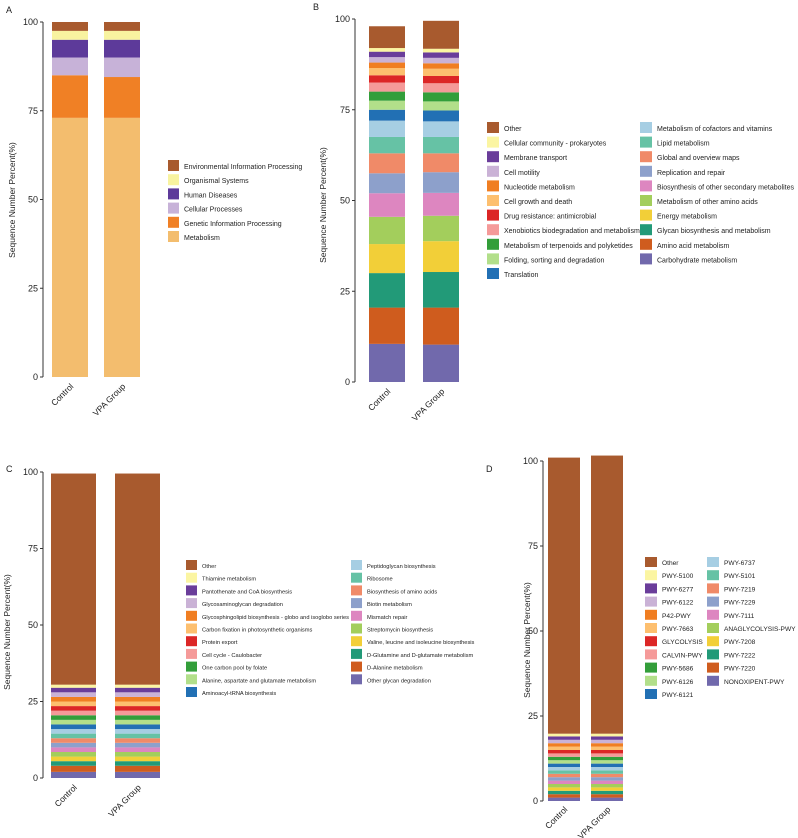  I want to click on bar-segment-b-vpa-group-cell-growth-and-death, so click(441, 72).